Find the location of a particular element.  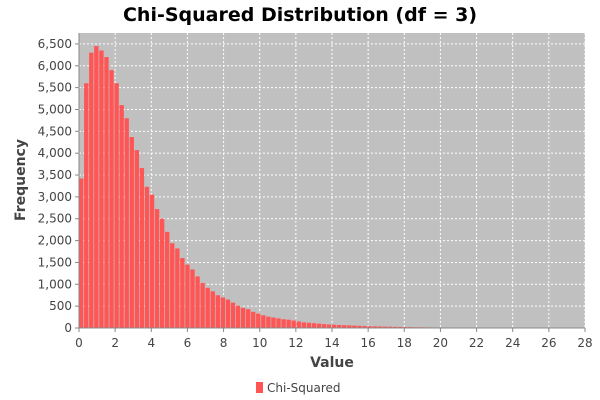

y-tick-label: 3,500 is located at coordinates (55, 175).